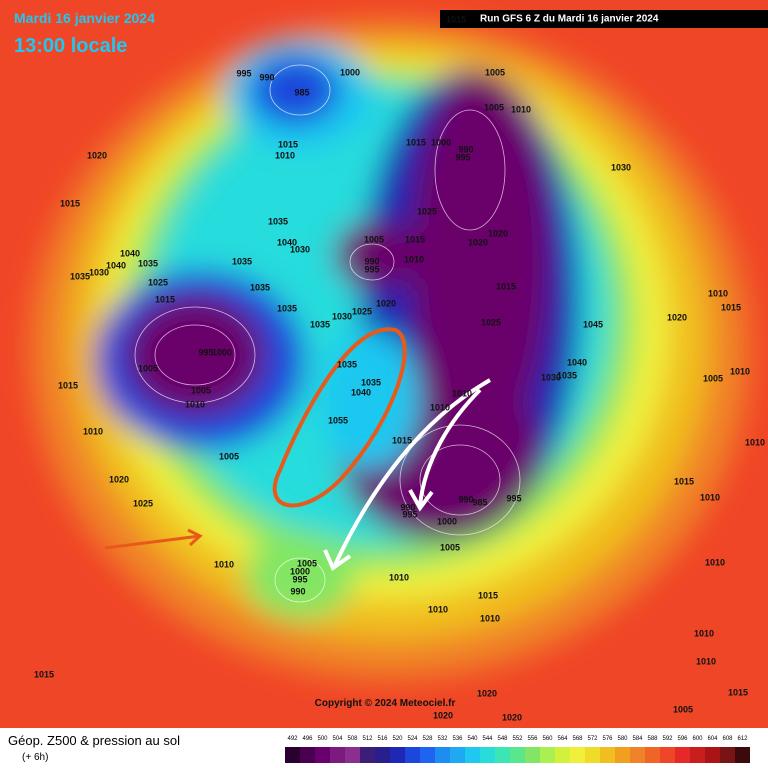  I want to click on scale-label: 572, so click(592, 739).